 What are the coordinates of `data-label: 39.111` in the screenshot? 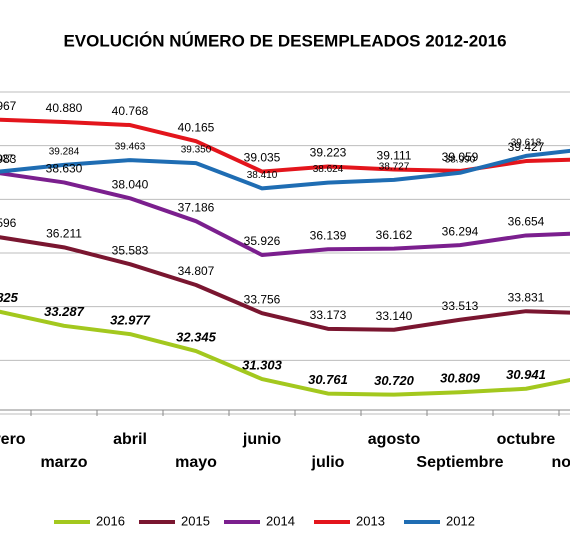 It's located at (394, 156).